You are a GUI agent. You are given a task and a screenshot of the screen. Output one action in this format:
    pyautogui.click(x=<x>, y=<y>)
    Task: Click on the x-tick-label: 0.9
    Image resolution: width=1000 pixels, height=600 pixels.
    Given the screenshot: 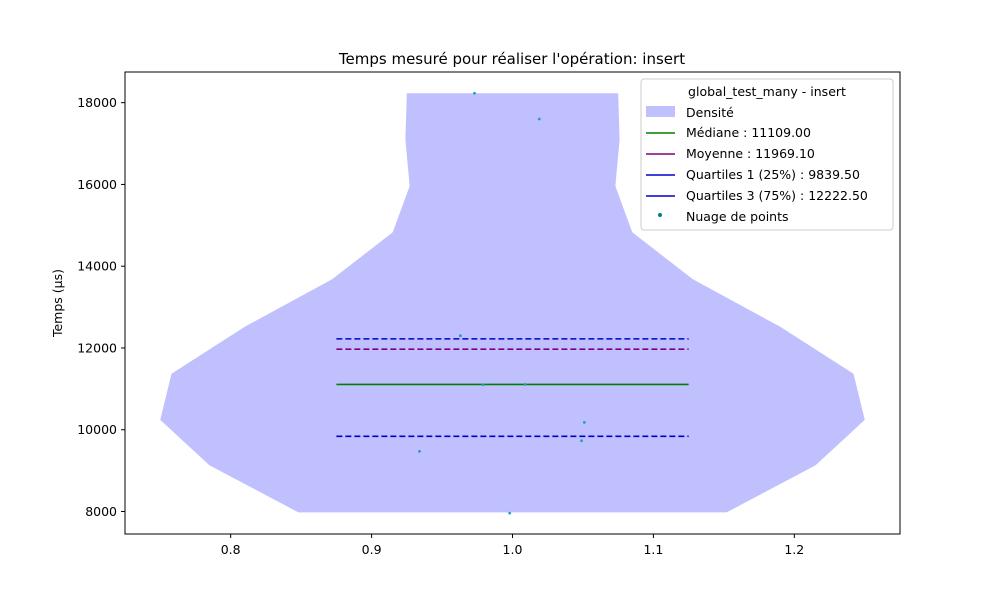 What is the action you would take?
    pyautogui.click(x=372, y=549)
    